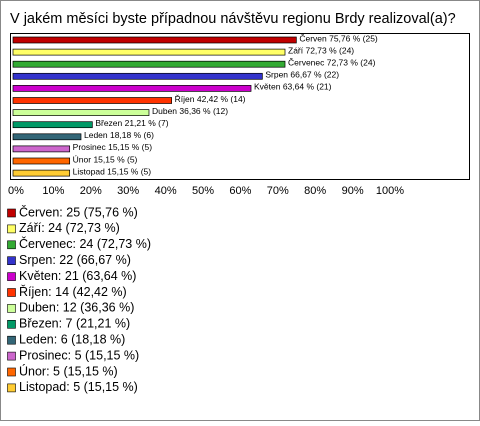 This screenshot has width=480, height=426. I want to click on bar-label: Květen 63,64 % (21), so click(293, 87).